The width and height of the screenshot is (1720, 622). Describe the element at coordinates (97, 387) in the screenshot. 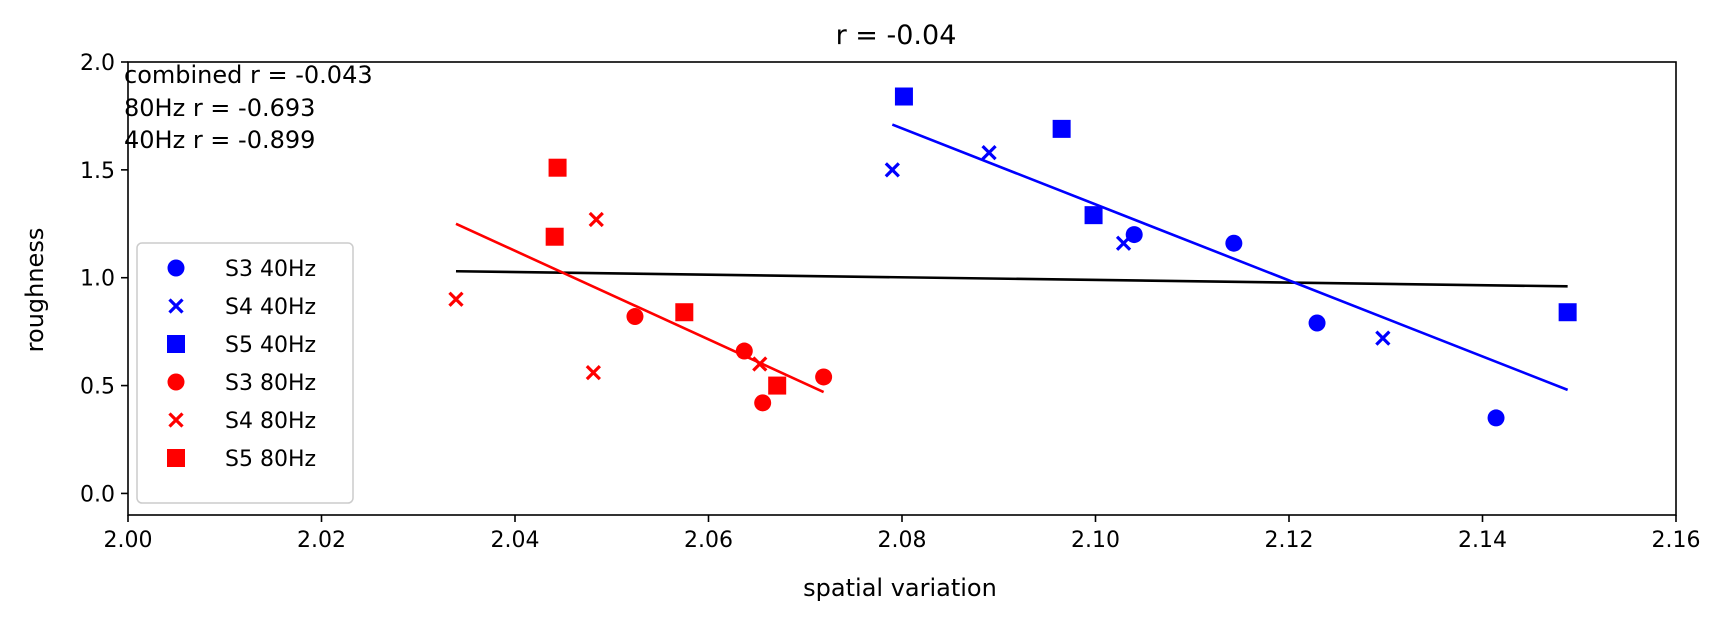

I see `y-tick-label: 0.5` at that location.